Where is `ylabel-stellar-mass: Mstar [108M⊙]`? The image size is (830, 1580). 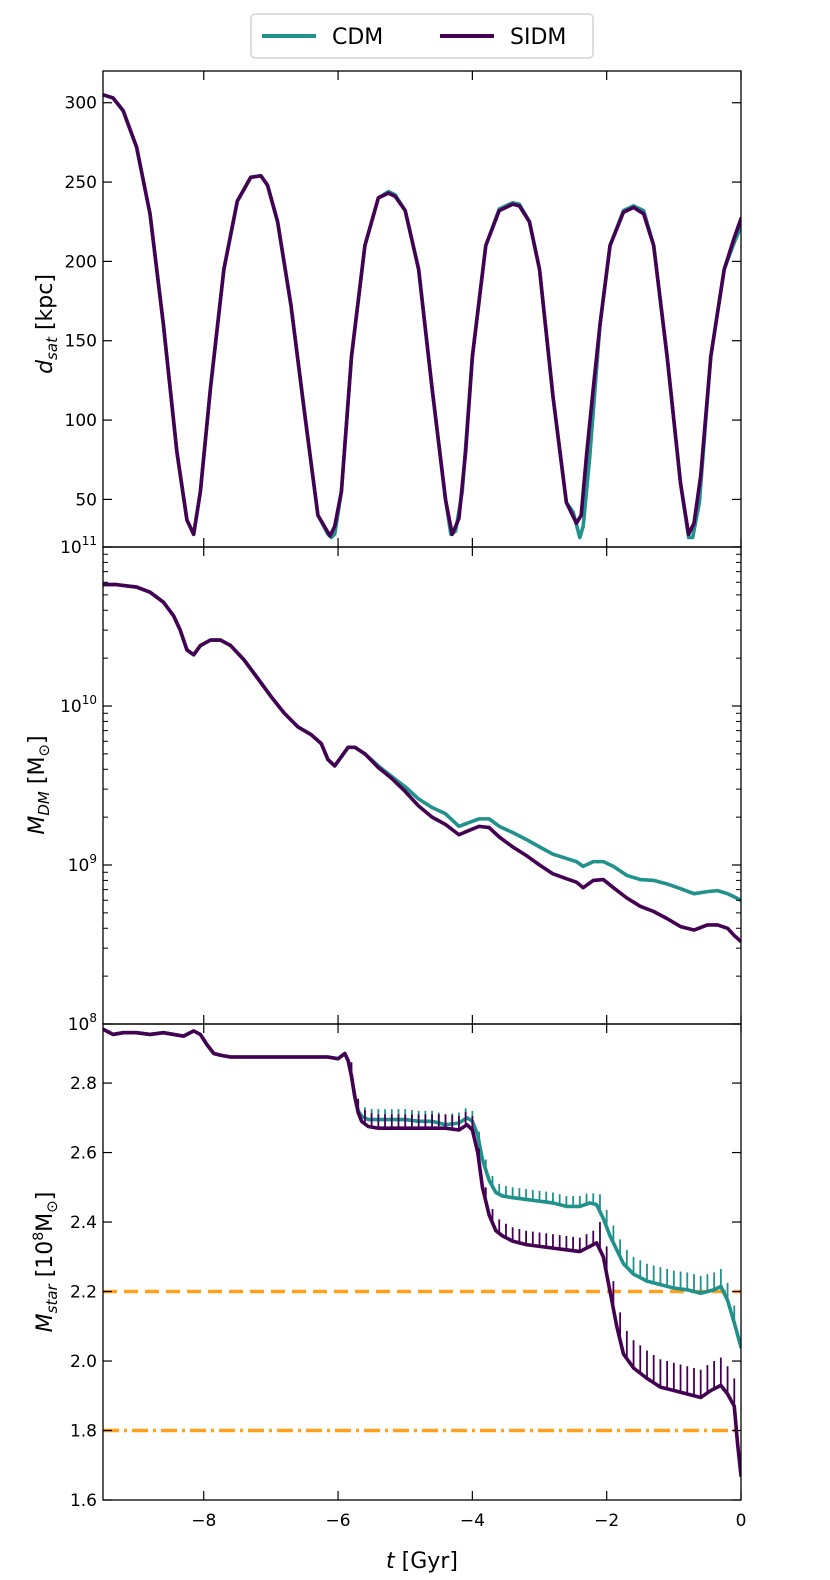 ylabel-stellar-mass: Mstar [108M⊙] is located at coordinates (46, 1262).